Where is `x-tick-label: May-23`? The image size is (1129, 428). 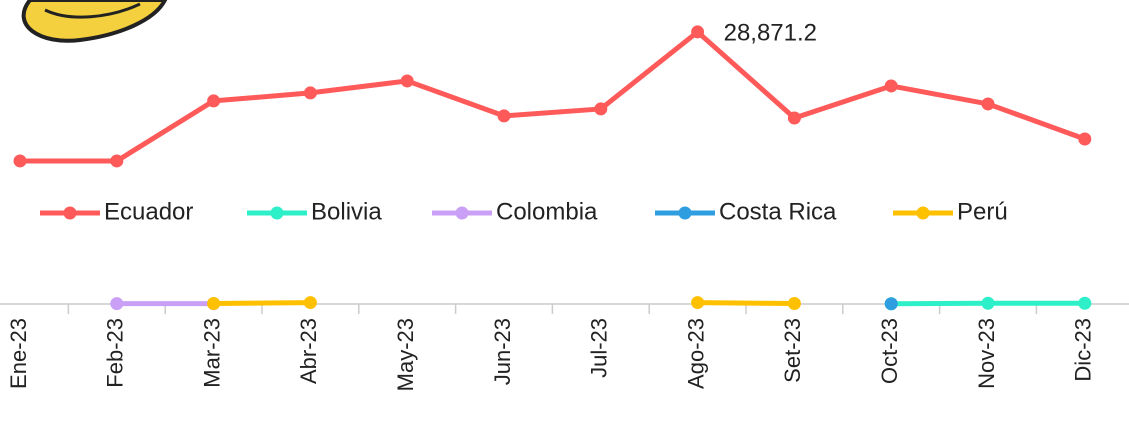 x-tick-label: May-23 is located at coordinates (405, 354).